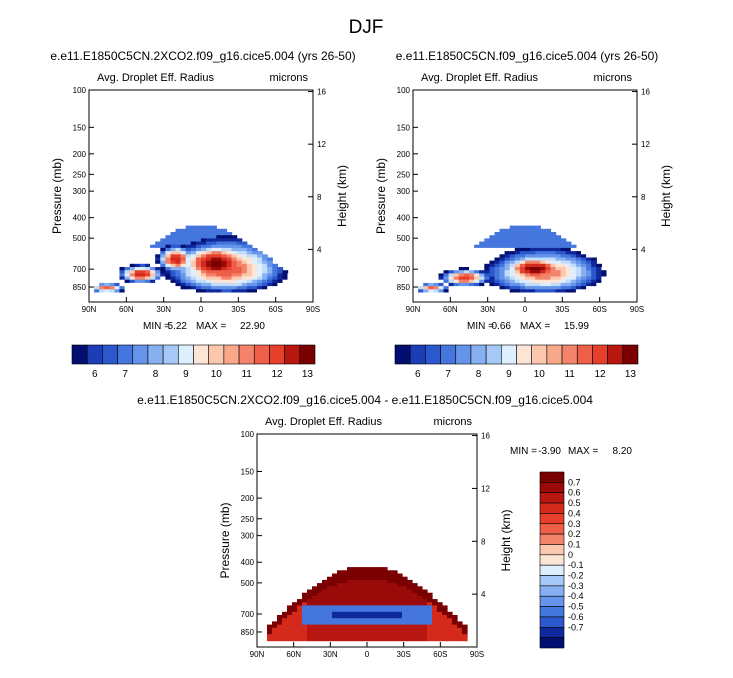 The image size is (733, 678). What do you see at coordinates (574, 493) in the screenshot?
I see `colorbar-label: 0.6` at bounding box center [574, 493].